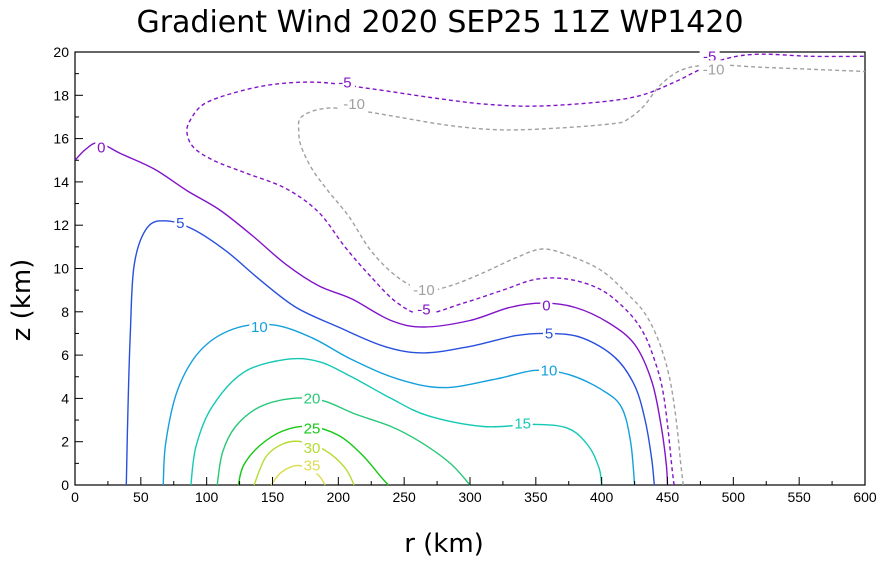 Image resolution: width=879 pixels, height=561 pixels. What do you see at coordinates (734, 497) in the screenshot?
I see `x-tick-label-10: 500` at bounding box center [734, 497].